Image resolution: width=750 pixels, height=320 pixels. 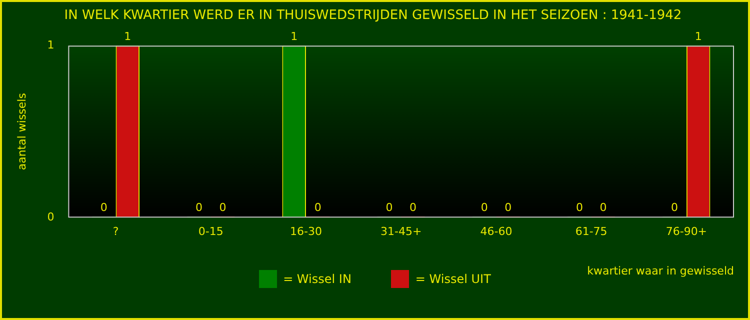 I want to click on x-tick-label: 0-15, so click(x=211, y=231).